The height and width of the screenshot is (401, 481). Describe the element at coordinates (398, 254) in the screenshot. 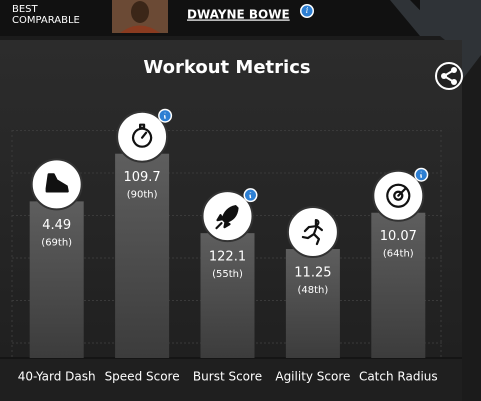

I see `percentile-label: (64th)` at that location.